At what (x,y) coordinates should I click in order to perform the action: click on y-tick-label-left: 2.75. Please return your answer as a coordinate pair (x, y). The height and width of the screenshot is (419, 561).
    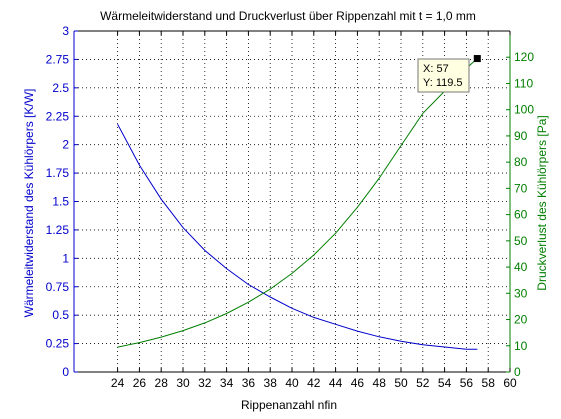
    Looking at the image, I should click on (58, 59).